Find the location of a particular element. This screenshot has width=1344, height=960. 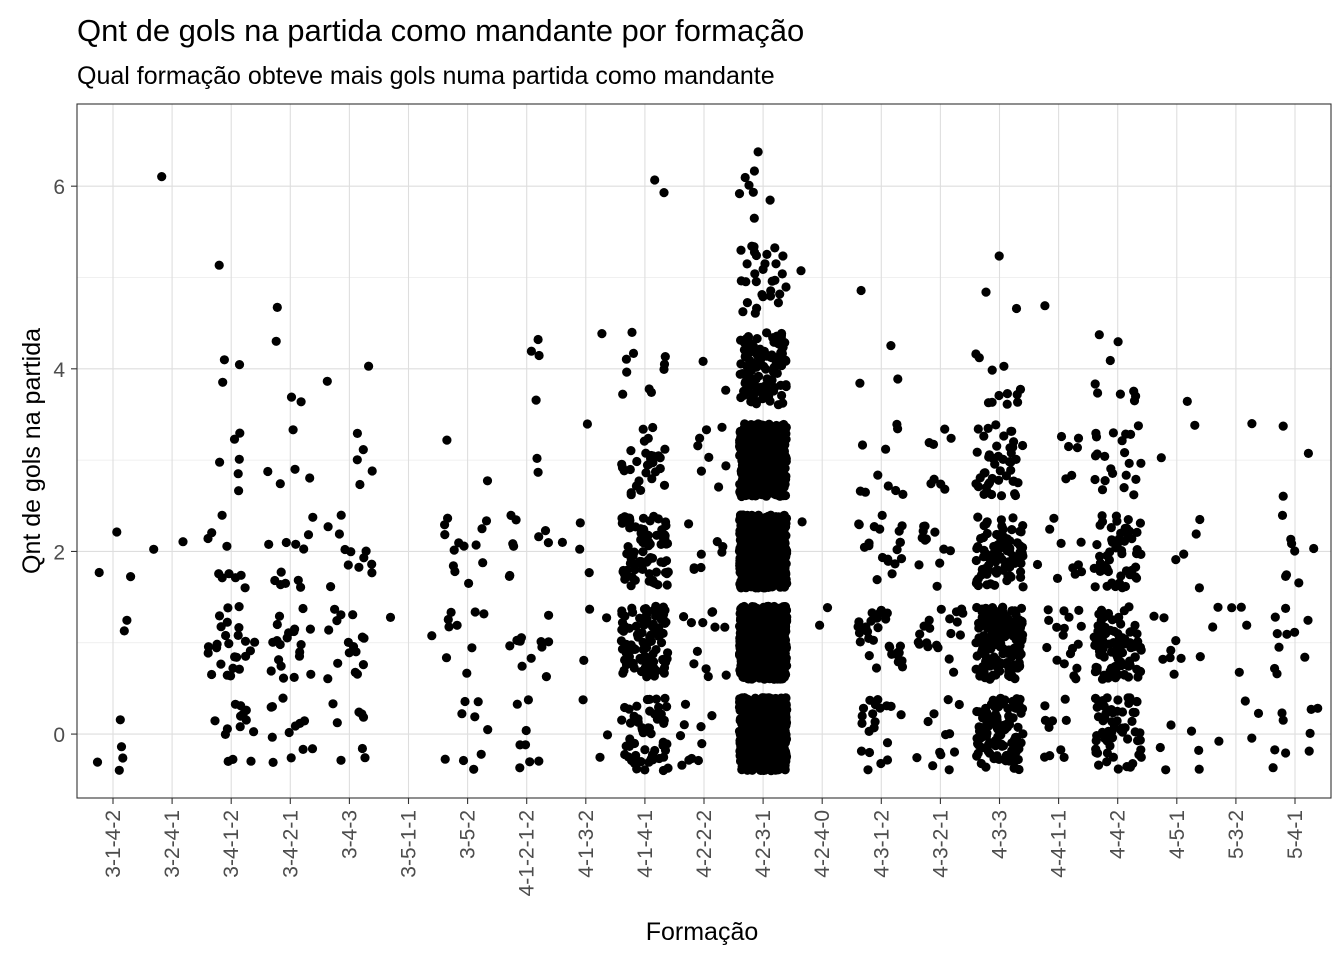

x-tick-label: 4-3-3 is located at coordinates (1000, 834).